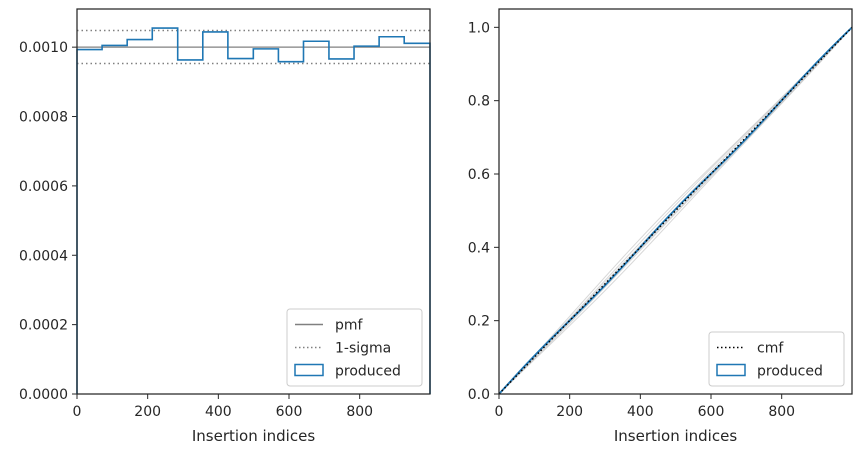  What do you see at coordinates (479, 175) in the screenshot?
I see `y-tick-label: 0.6` at bounding box center [479, 175].